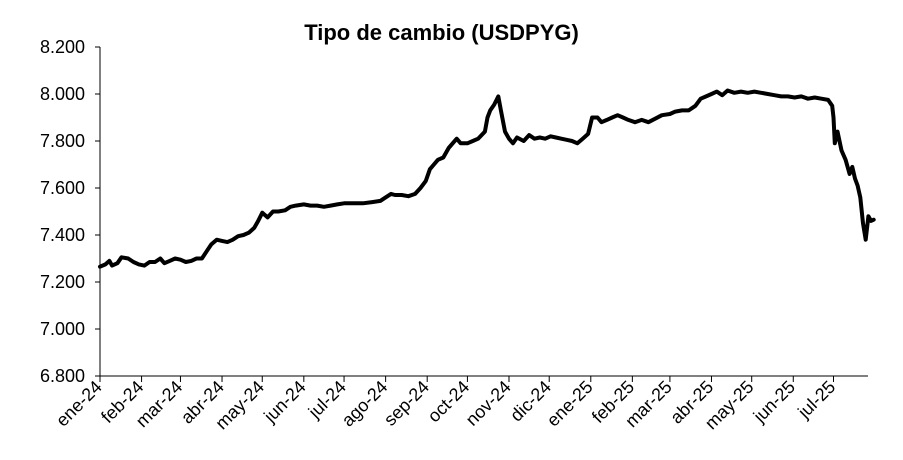 This screenshot has width=903, height=460. I want to click on y-tick-label: 7.400, so click(62, 235).